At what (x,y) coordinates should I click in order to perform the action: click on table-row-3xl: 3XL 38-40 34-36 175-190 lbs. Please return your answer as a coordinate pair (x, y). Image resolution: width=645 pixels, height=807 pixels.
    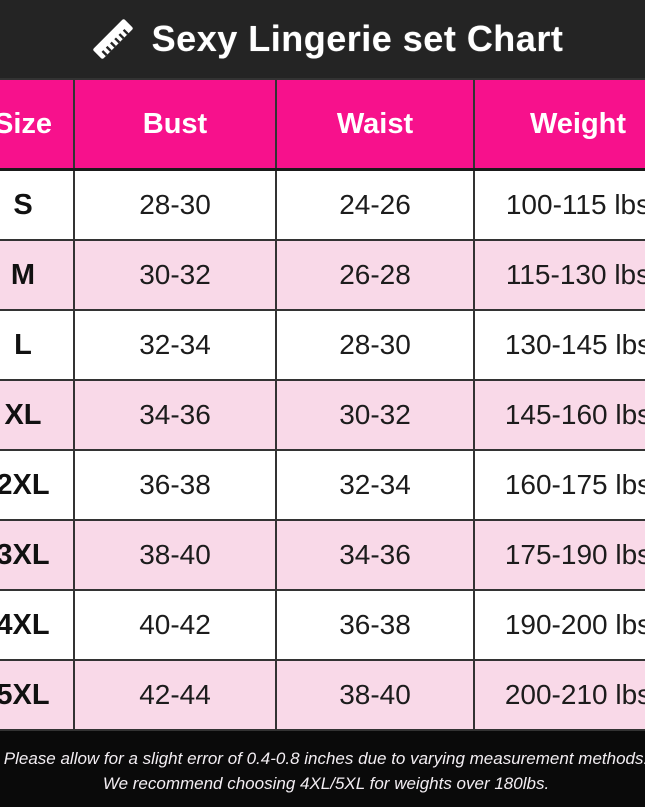
    Looking at the image, I should click on (322, 555).